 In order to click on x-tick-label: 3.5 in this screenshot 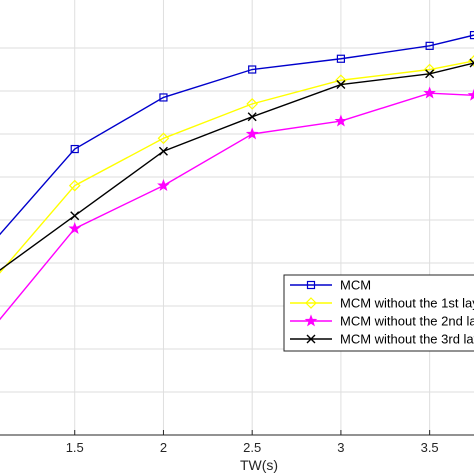, I will do `click(430, 447)`.